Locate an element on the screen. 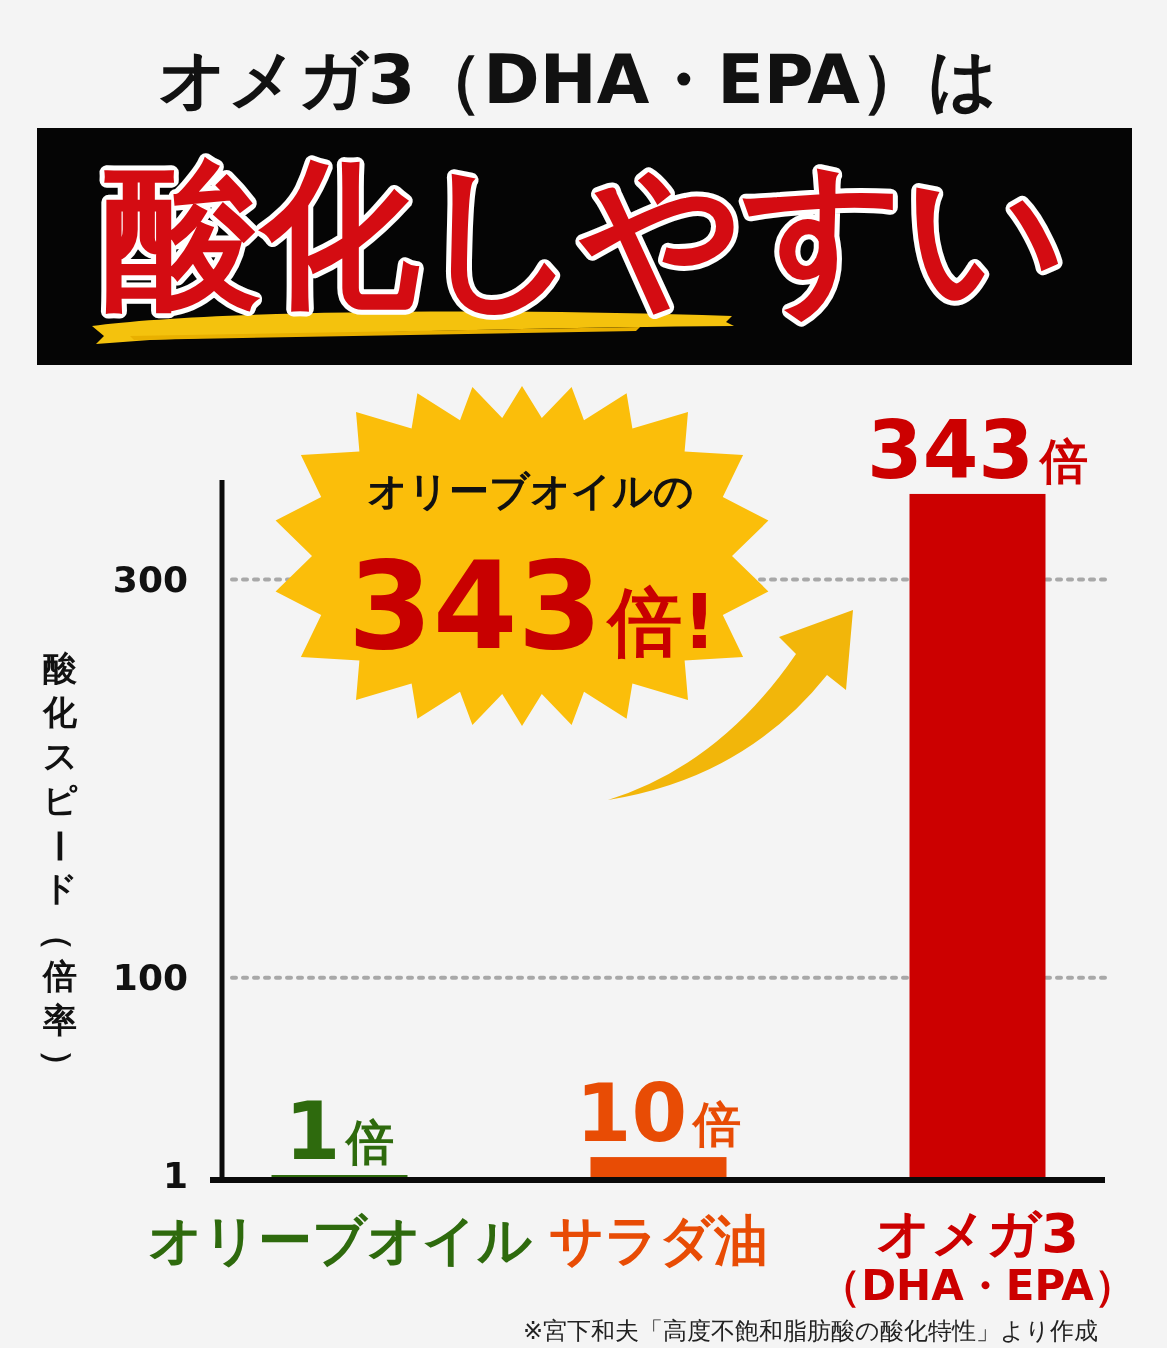 This screenshot has height=1348, width=1167. data-label: 343倍 is located at coordinates (977, 450).